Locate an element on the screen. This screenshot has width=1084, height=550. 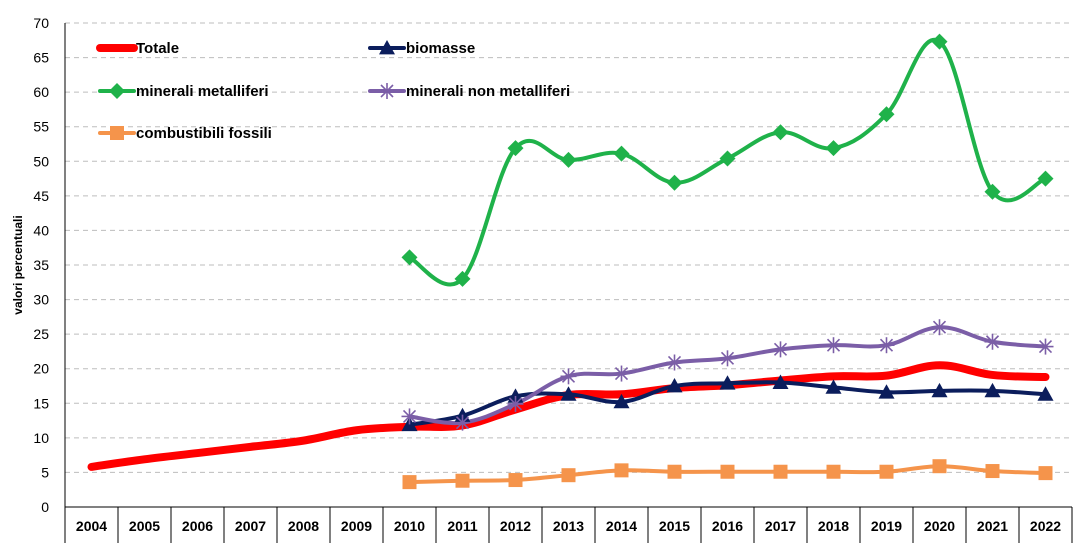
legend-item: minerali metalliferi is located at coordinates (183, 91).